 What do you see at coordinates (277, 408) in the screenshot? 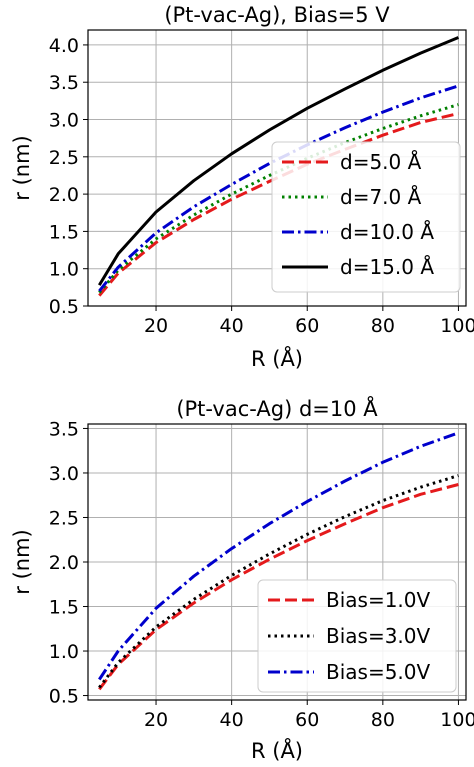
I see `chart-title: (Pt-vac-Ag) d=10 Å` at bounding box center [277, 408].